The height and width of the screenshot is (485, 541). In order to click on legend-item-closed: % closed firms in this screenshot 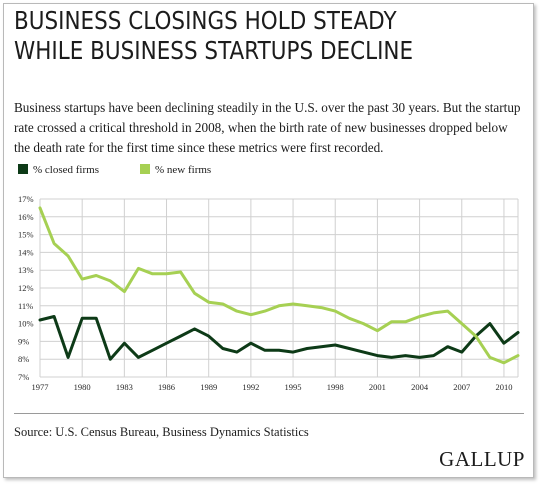, I will do `click(58, 170)`.